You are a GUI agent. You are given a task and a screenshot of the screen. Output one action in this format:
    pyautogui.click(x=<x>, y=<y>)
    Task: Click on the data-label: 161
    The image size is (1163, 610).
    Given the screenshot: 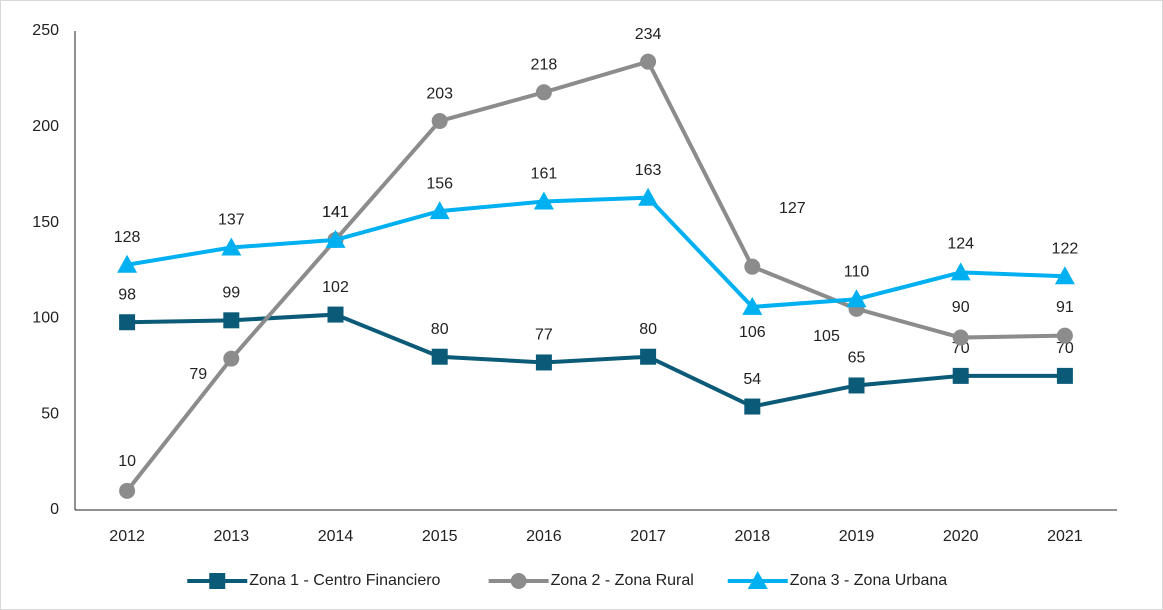 What is the action you would take?
    pyautogui.click(x=544, y=174)
    